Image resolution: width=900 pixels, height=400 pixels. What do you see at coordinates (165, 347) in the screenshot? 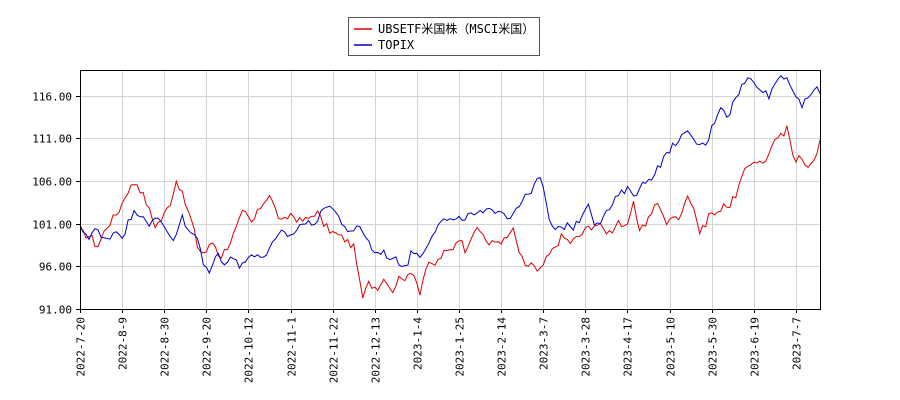
I see `x-tick-label: 2022-8-30` at bounding box center [165, 347].